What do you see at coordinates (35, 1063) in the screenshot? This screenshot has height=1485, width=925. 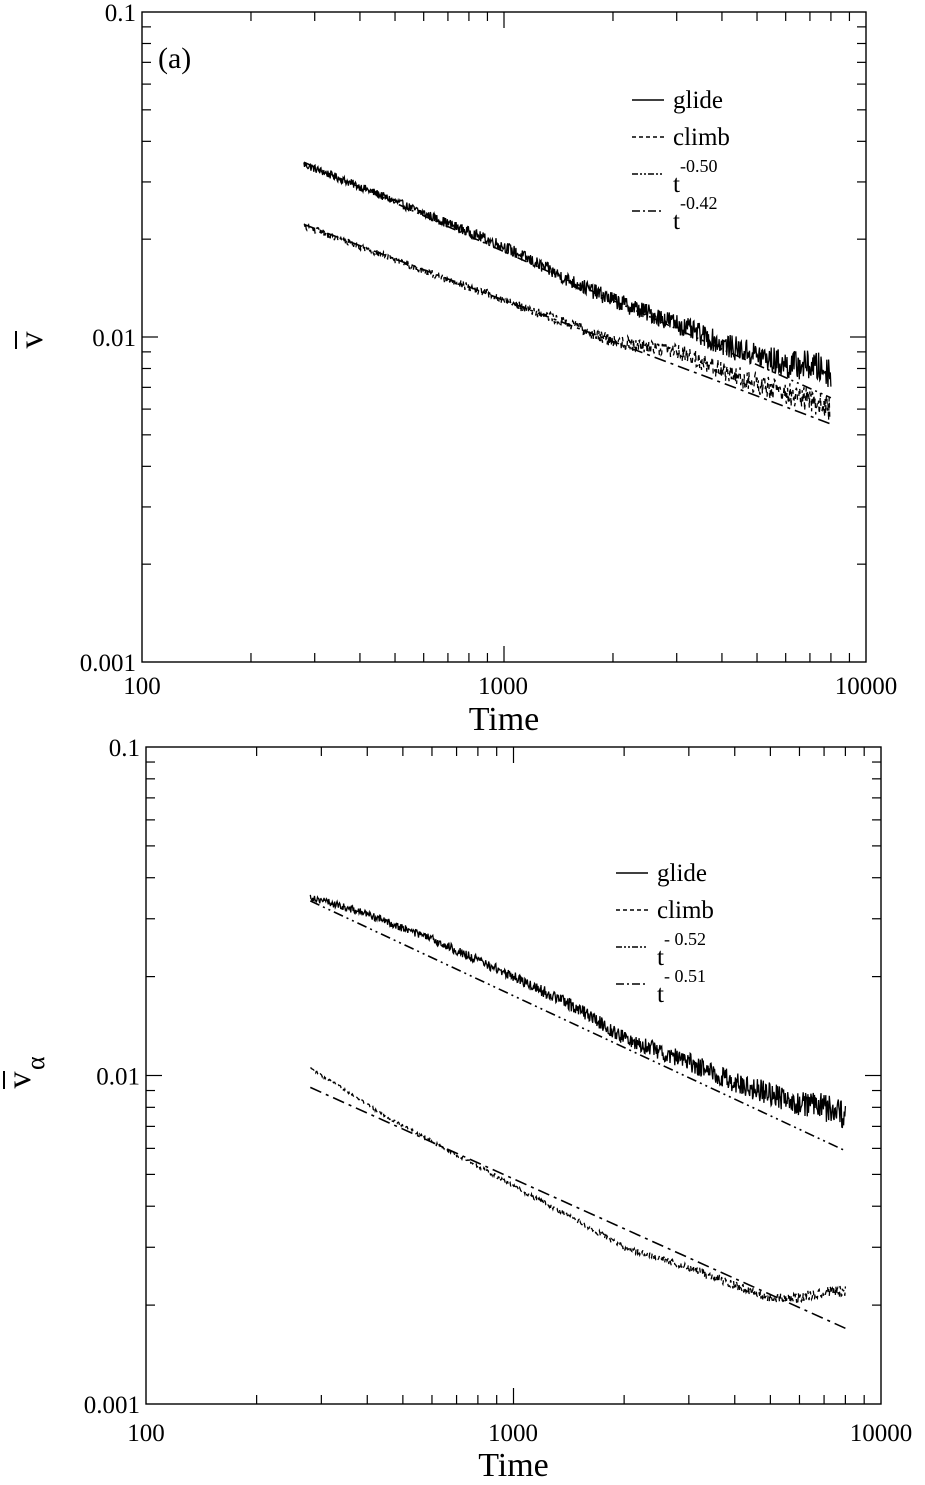 I see `y-axis-label-subscript: α` at bounding box center [35, 1063].